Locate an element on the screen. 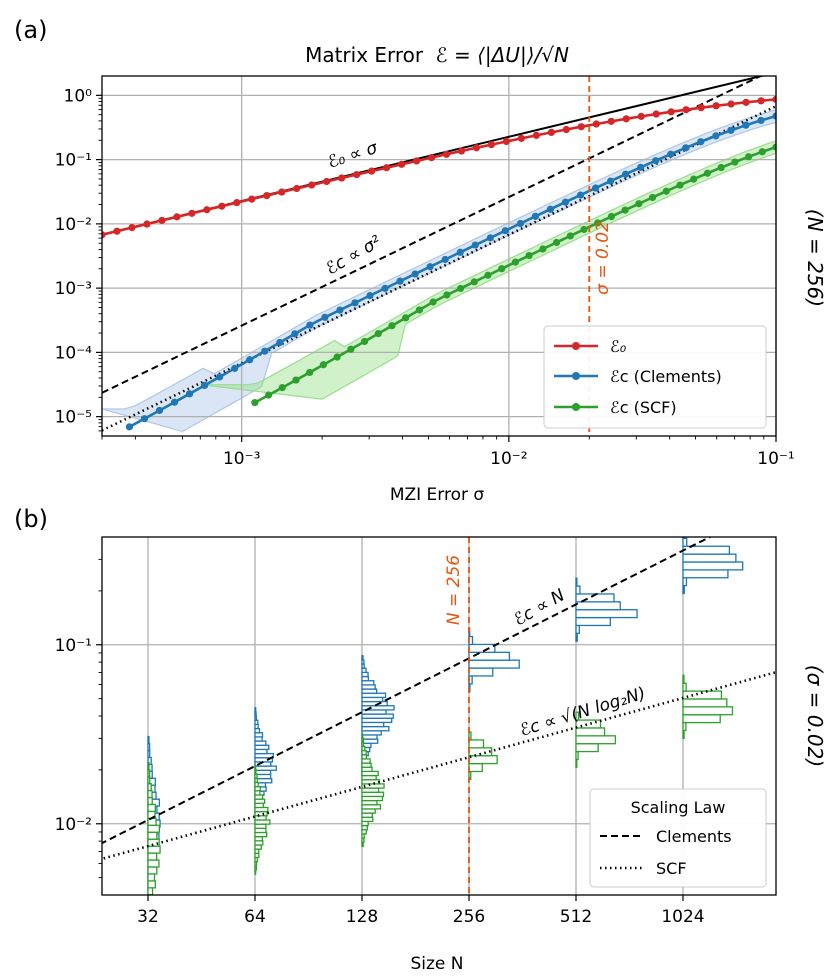 The width and height of the screenshot is (830, 976). ytick-label-a-2: 10⁻³ is located at coordinates (73, 289).